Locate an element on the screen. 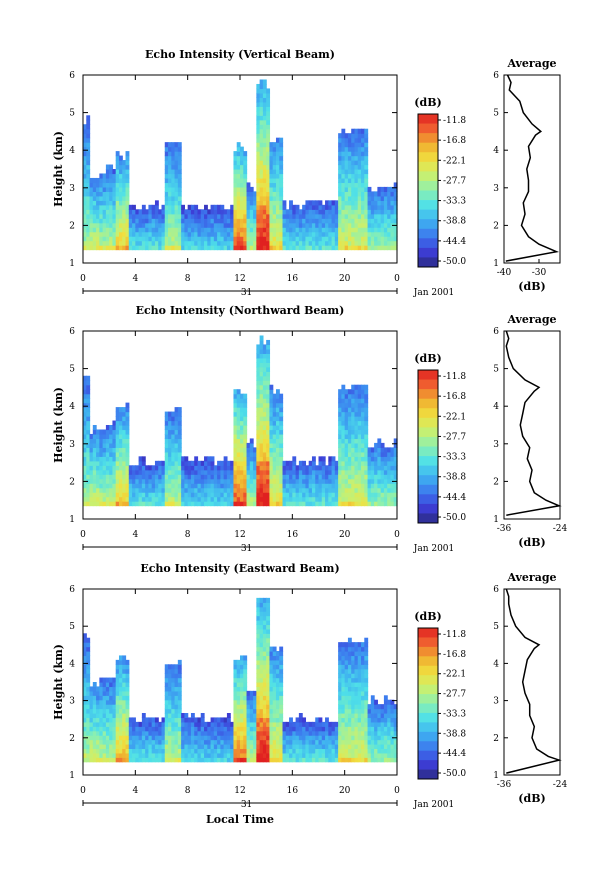 The height and width of the screenshot is (875, 615). profile-y-tick-label: 2 is located at coordinates (496, 482).